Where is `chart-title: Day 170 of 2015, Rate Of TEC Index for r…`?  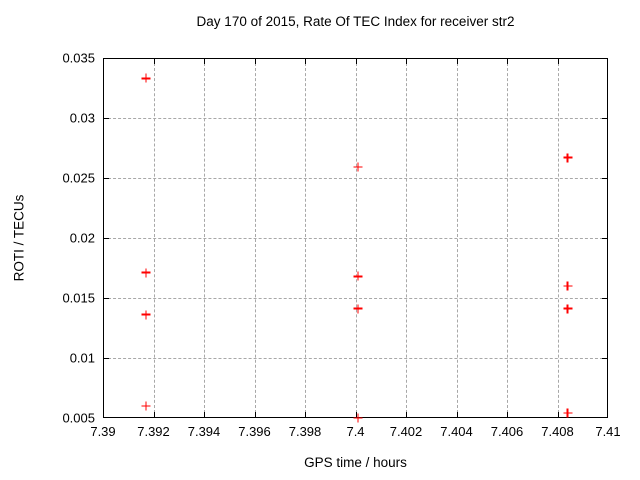
chart-title: Day 170 of 2015, Rate Of TEC Index for r… is located at coordinates (355, 21).